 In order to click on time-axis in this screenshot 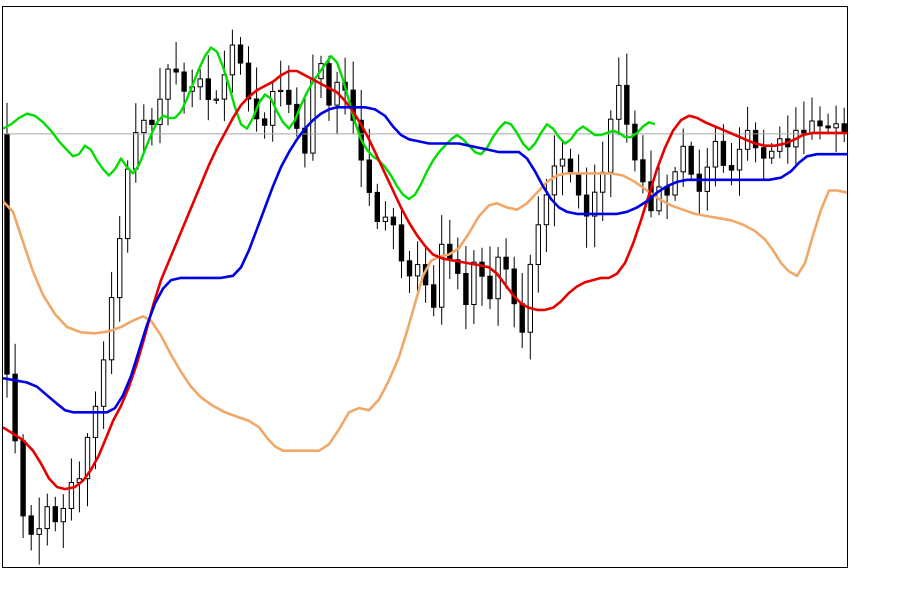, I will do `click(450, 582)`.